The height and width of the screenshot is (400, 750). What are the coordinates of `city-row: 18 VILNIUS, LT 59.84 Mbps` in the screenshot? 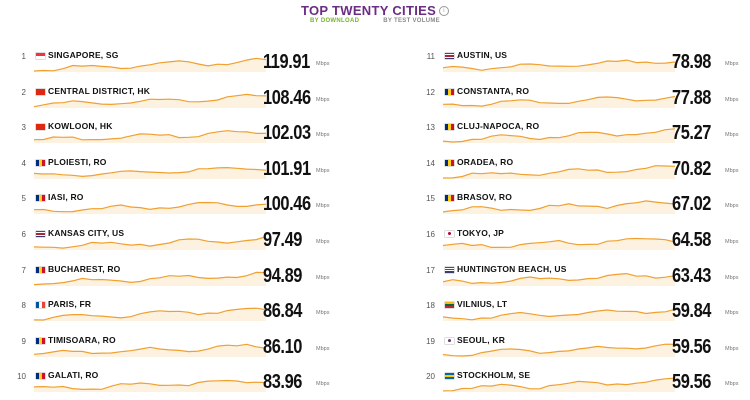 It's located at (585, 311).